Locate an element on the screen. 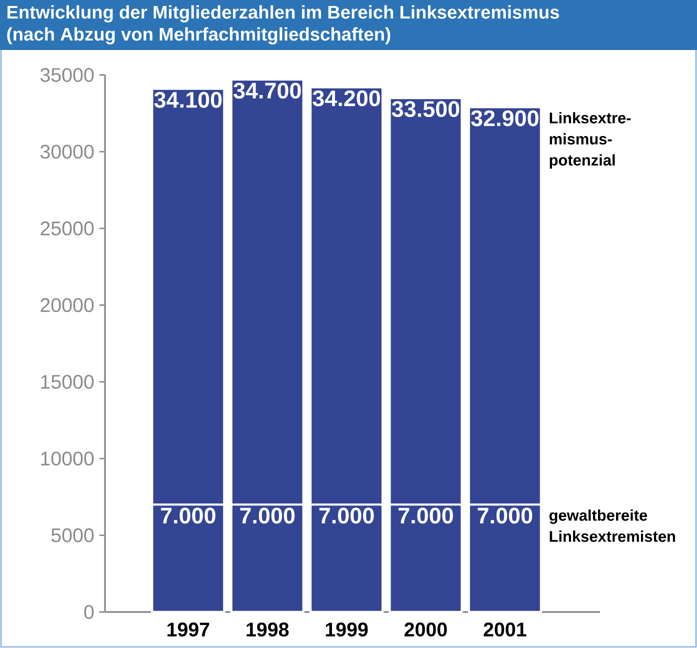 The width and height of the screenshot is (697, 648). x-tick-label: 1997 is located at coordinates (189, 629).